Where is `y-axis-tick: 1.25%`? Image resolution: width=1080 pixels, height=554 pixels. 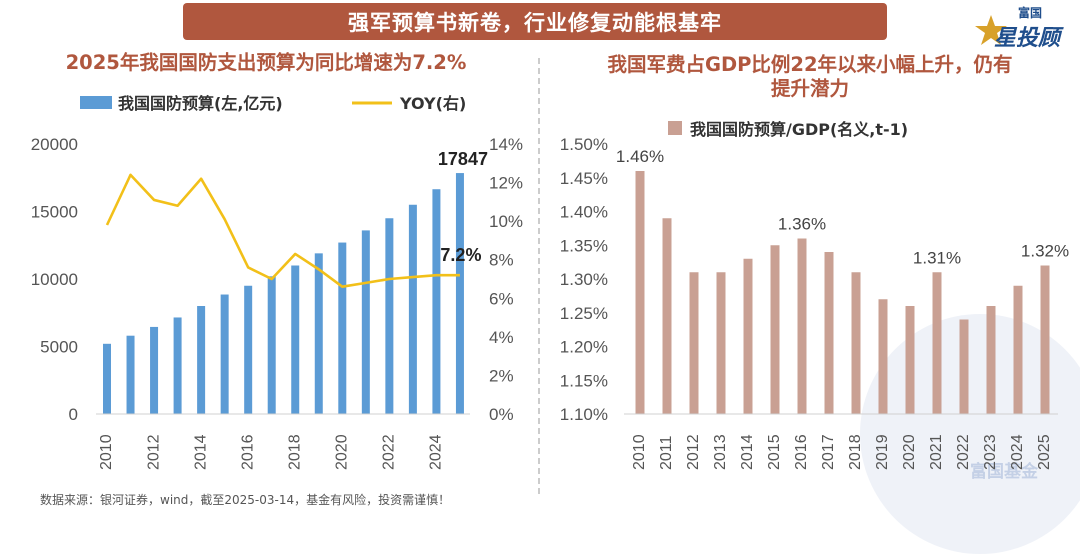 y-axis-tick: 1.25% is located at coordinates (584, 313).